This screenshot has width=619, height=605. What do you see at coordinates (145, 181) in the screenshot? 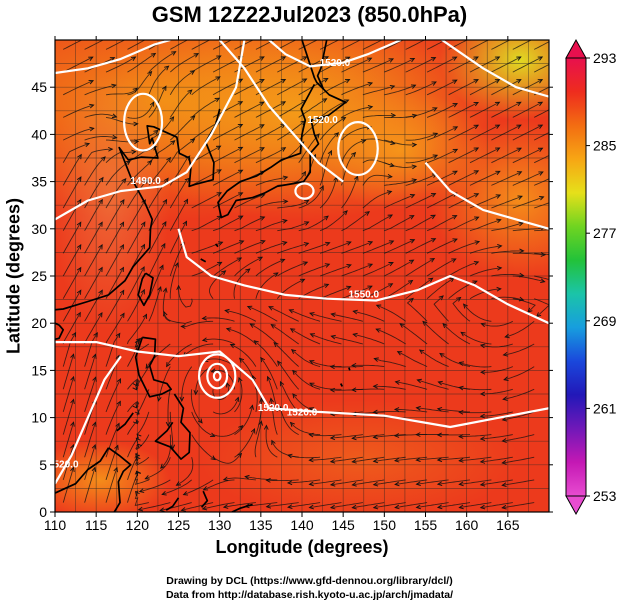
I see `contour-label: 1490.0` at bounding box center [145, 181].